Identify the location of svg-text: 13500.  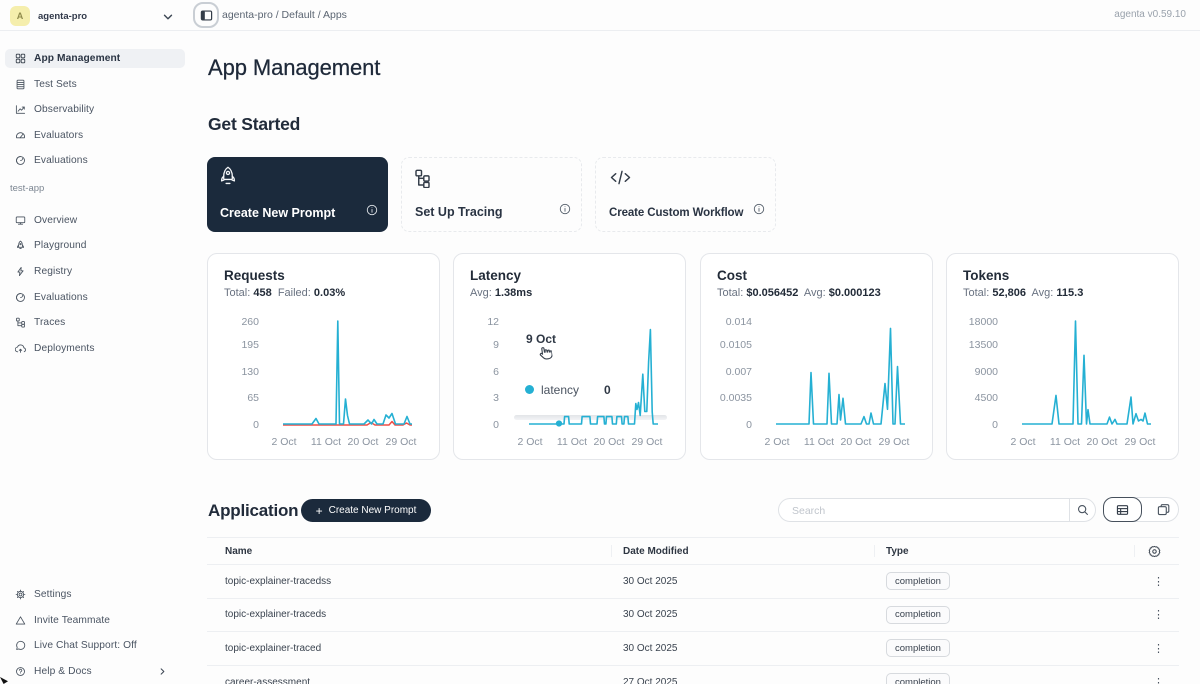
(983, 345).